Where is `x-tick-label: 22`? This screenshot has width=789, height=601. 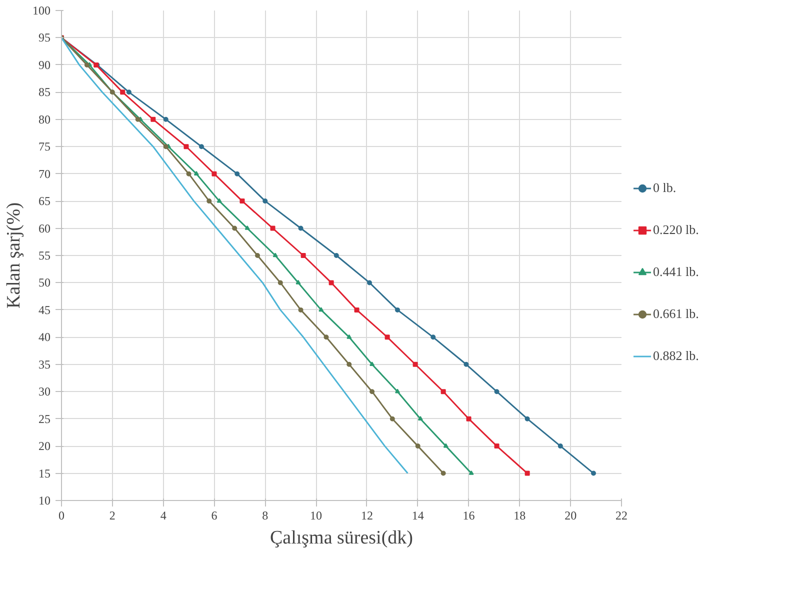
x-tick-label: 22 is located at coordinates (622, 515).